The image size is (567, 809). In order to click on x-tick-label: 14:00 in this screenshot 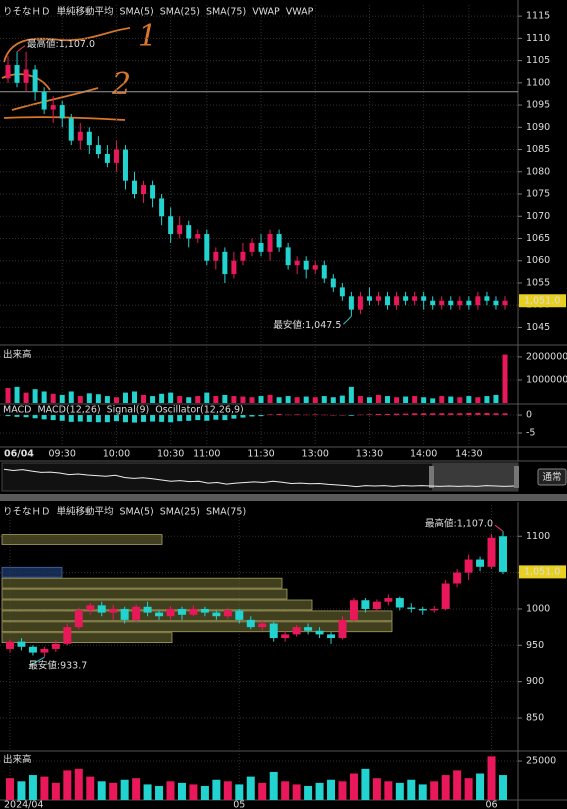, I will do `click(423, 454)`.